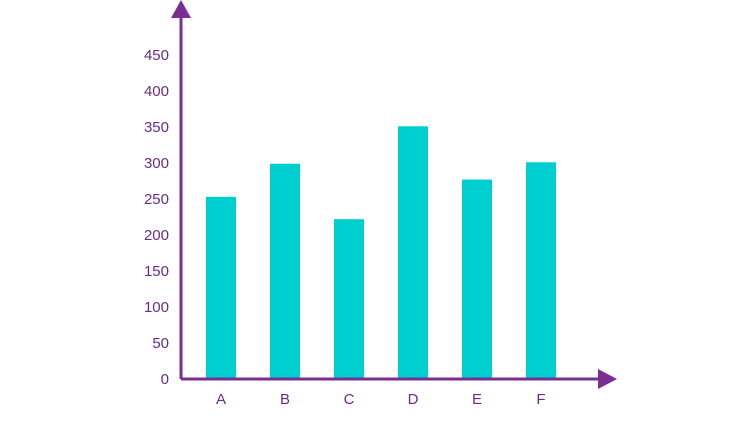  Describe the element at coordinates (541, 270) in the screenshot. I see `bar-f` at that location.